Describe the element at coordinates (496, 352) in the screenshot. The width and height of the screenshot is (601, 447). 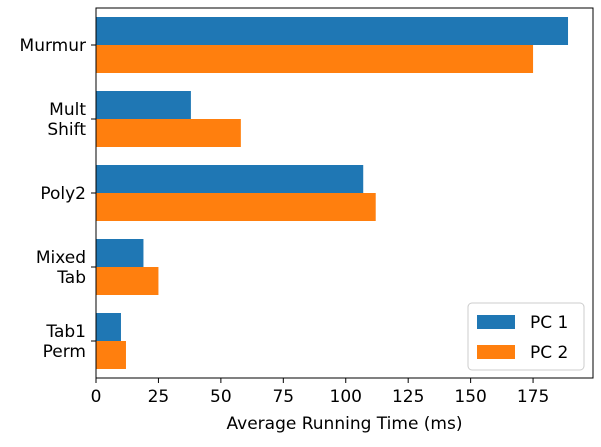
I see `legend-swatch-pc2` at that location.